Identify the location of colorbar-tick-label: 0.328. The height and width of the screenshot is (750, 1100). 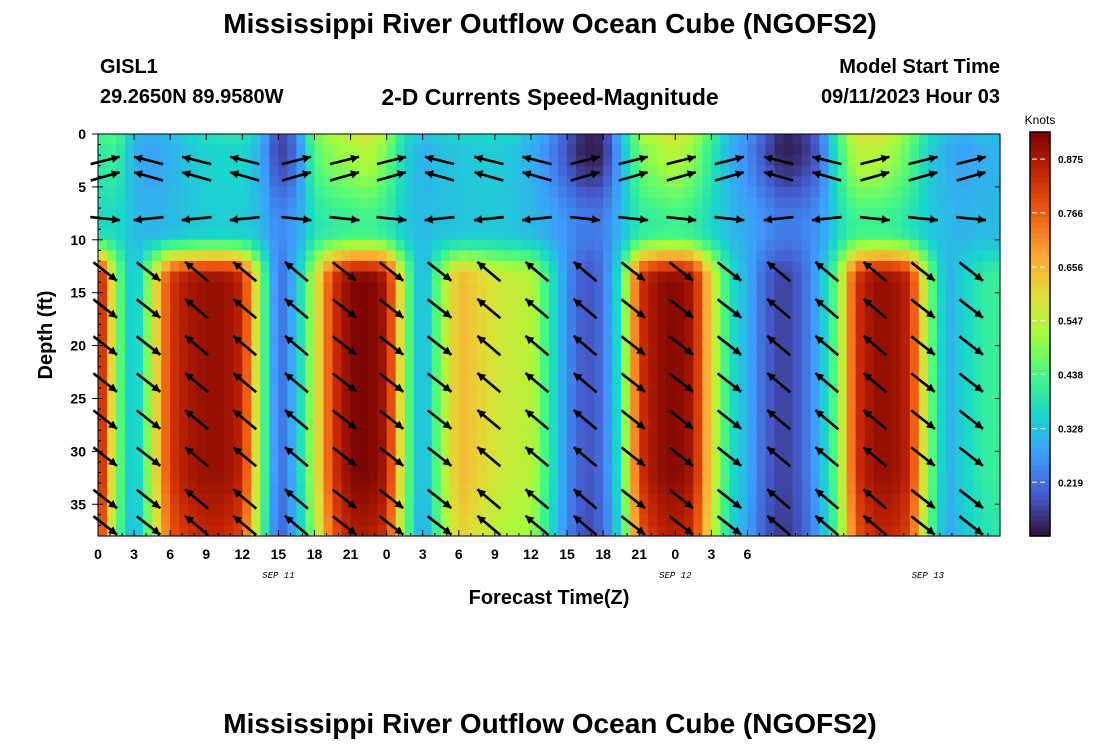
(1070, 430).